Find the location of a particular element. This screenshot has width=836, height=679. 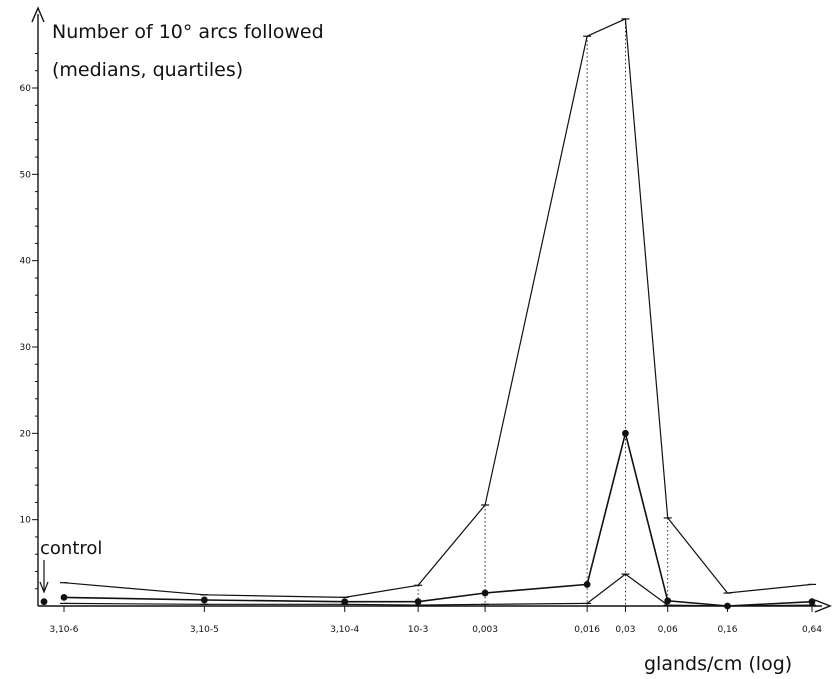

y-tick-label: 50 is located at coordinates (26, 175).